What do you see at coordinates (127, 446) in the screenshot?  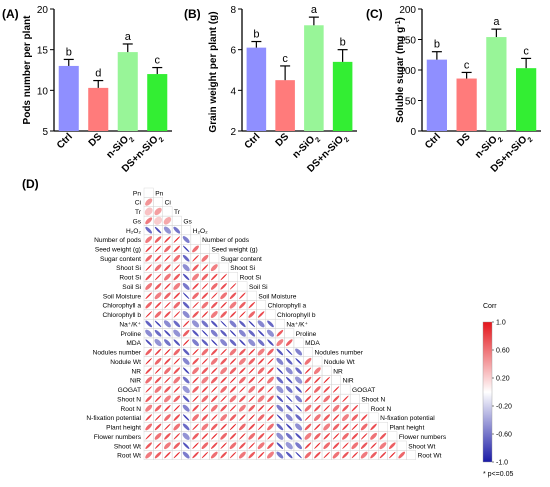 I see `row-label: Shoot Wt` at bounding box center [127, 446].